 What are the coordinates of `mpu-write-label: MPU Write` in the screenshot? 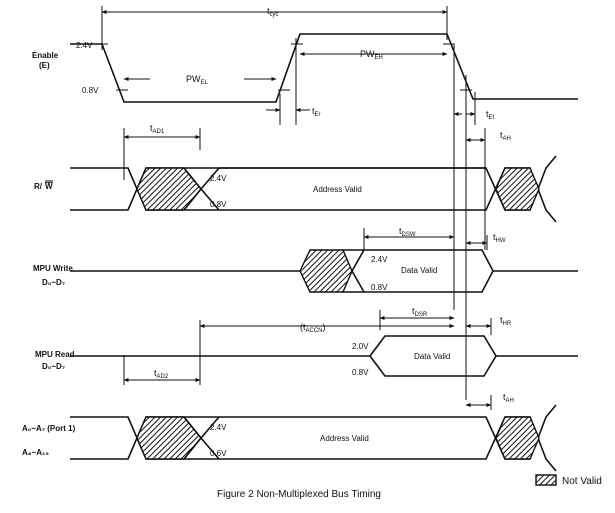 It's located at (53, 268).